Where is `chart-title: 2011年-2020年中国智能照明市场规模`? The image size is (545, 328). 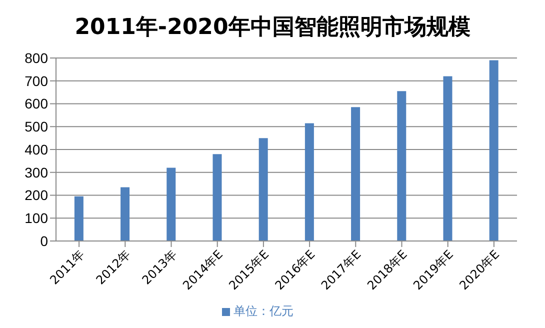
chart-title: 2011年-2020年中国智能照明市场规模 is located at coordinates (273, 28).